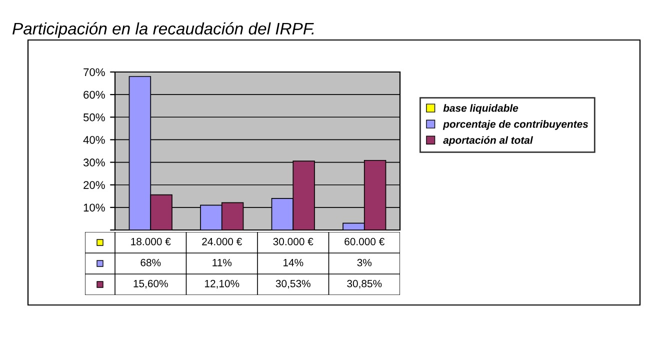 This screenshot has height=348, width=660. I want to click on y-tick-label: 40%, so click(94, 140).